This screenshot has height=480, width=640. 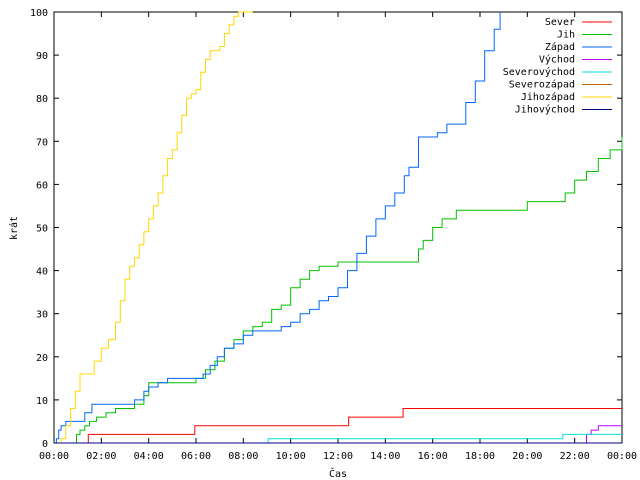 What do you see at coordinates (149, 456) in the screenshot?
I see `x-tick-label: 04:00` at bounding box center [149, 456].